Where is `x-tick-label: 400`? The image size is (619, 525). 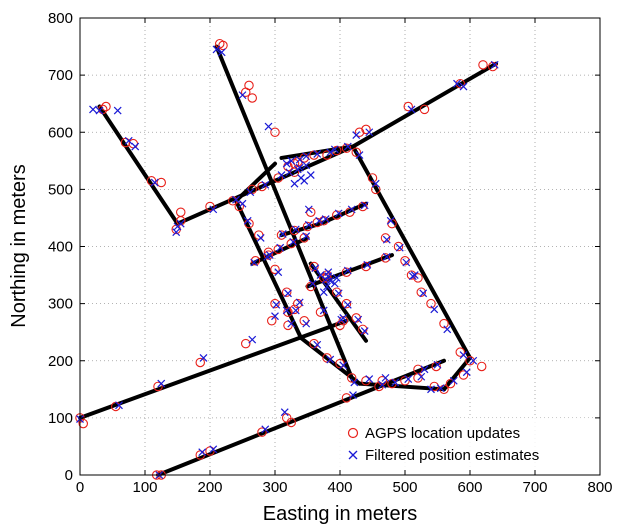 x-tick-label: 400 is located at coordinates (339, 487).